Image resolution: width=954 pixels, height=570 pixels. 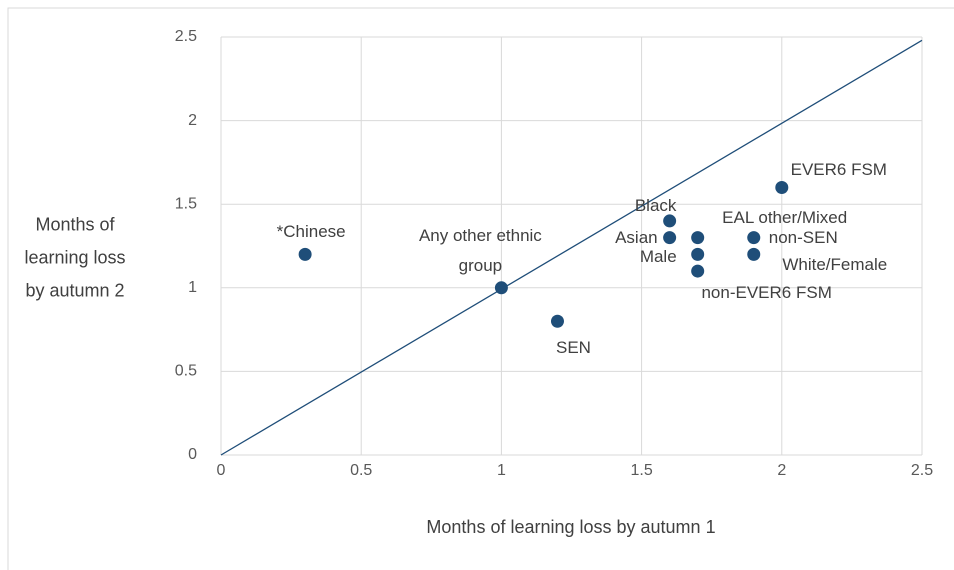 I want to click on point-label: non-EVER6 FSM, so click(x=766, y=293).